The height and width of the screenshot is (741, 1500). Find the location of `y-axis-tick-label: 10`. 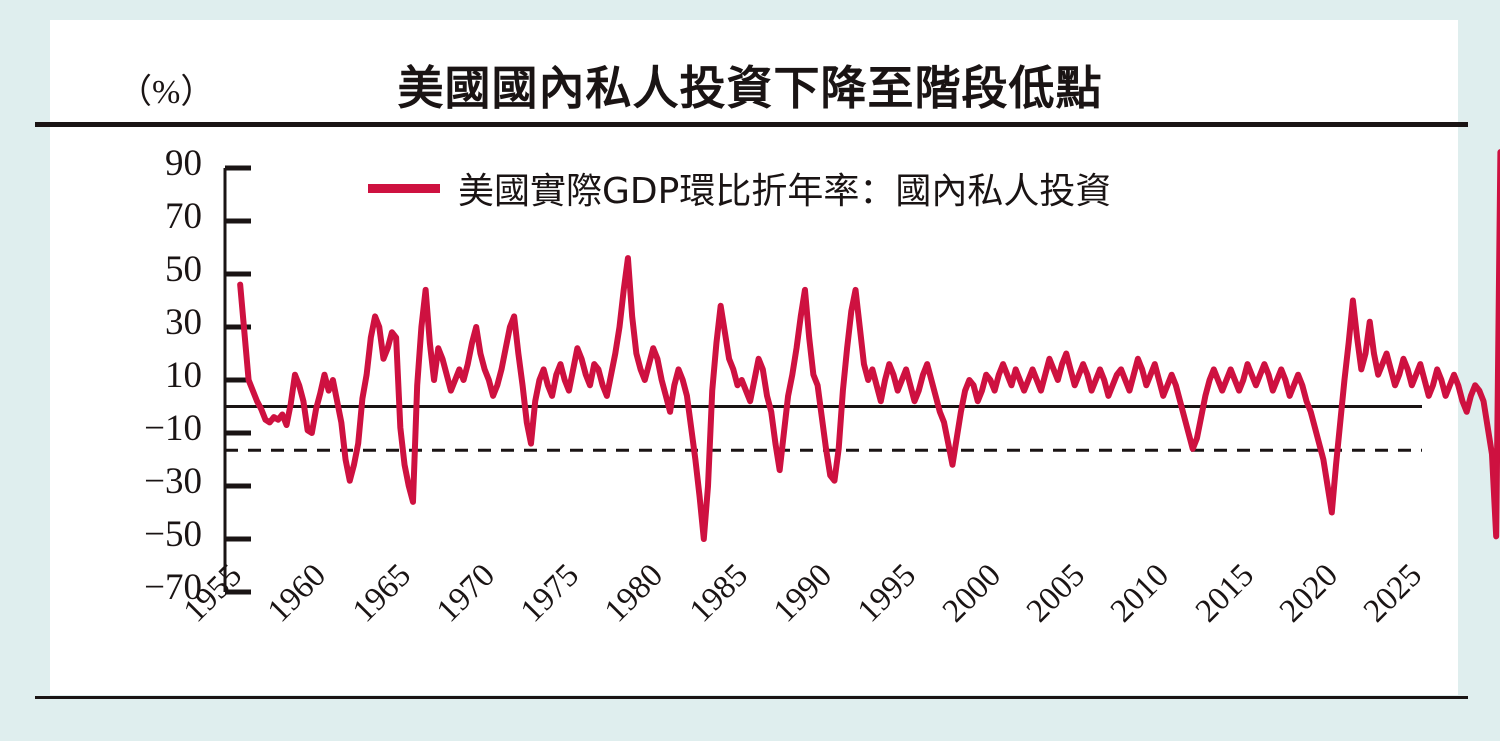

y-axis-tick-label: 10 is located at coordinates (183, 375).